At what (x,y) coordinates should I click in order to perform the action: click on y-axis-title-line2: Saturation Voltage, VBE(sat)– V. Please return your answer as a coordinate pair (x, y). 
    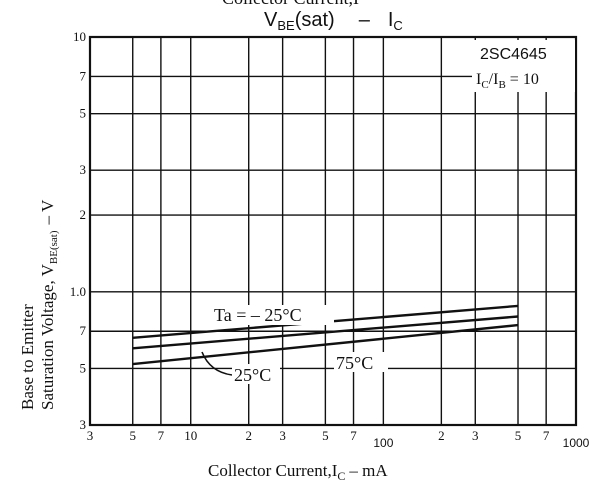
    Looking at the image, I should click on (49, 304).